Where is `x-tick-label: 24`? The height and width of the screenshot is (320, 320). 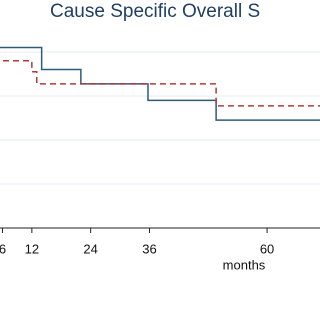 x-tick-label: 24 is located at coordinates (90, 248).